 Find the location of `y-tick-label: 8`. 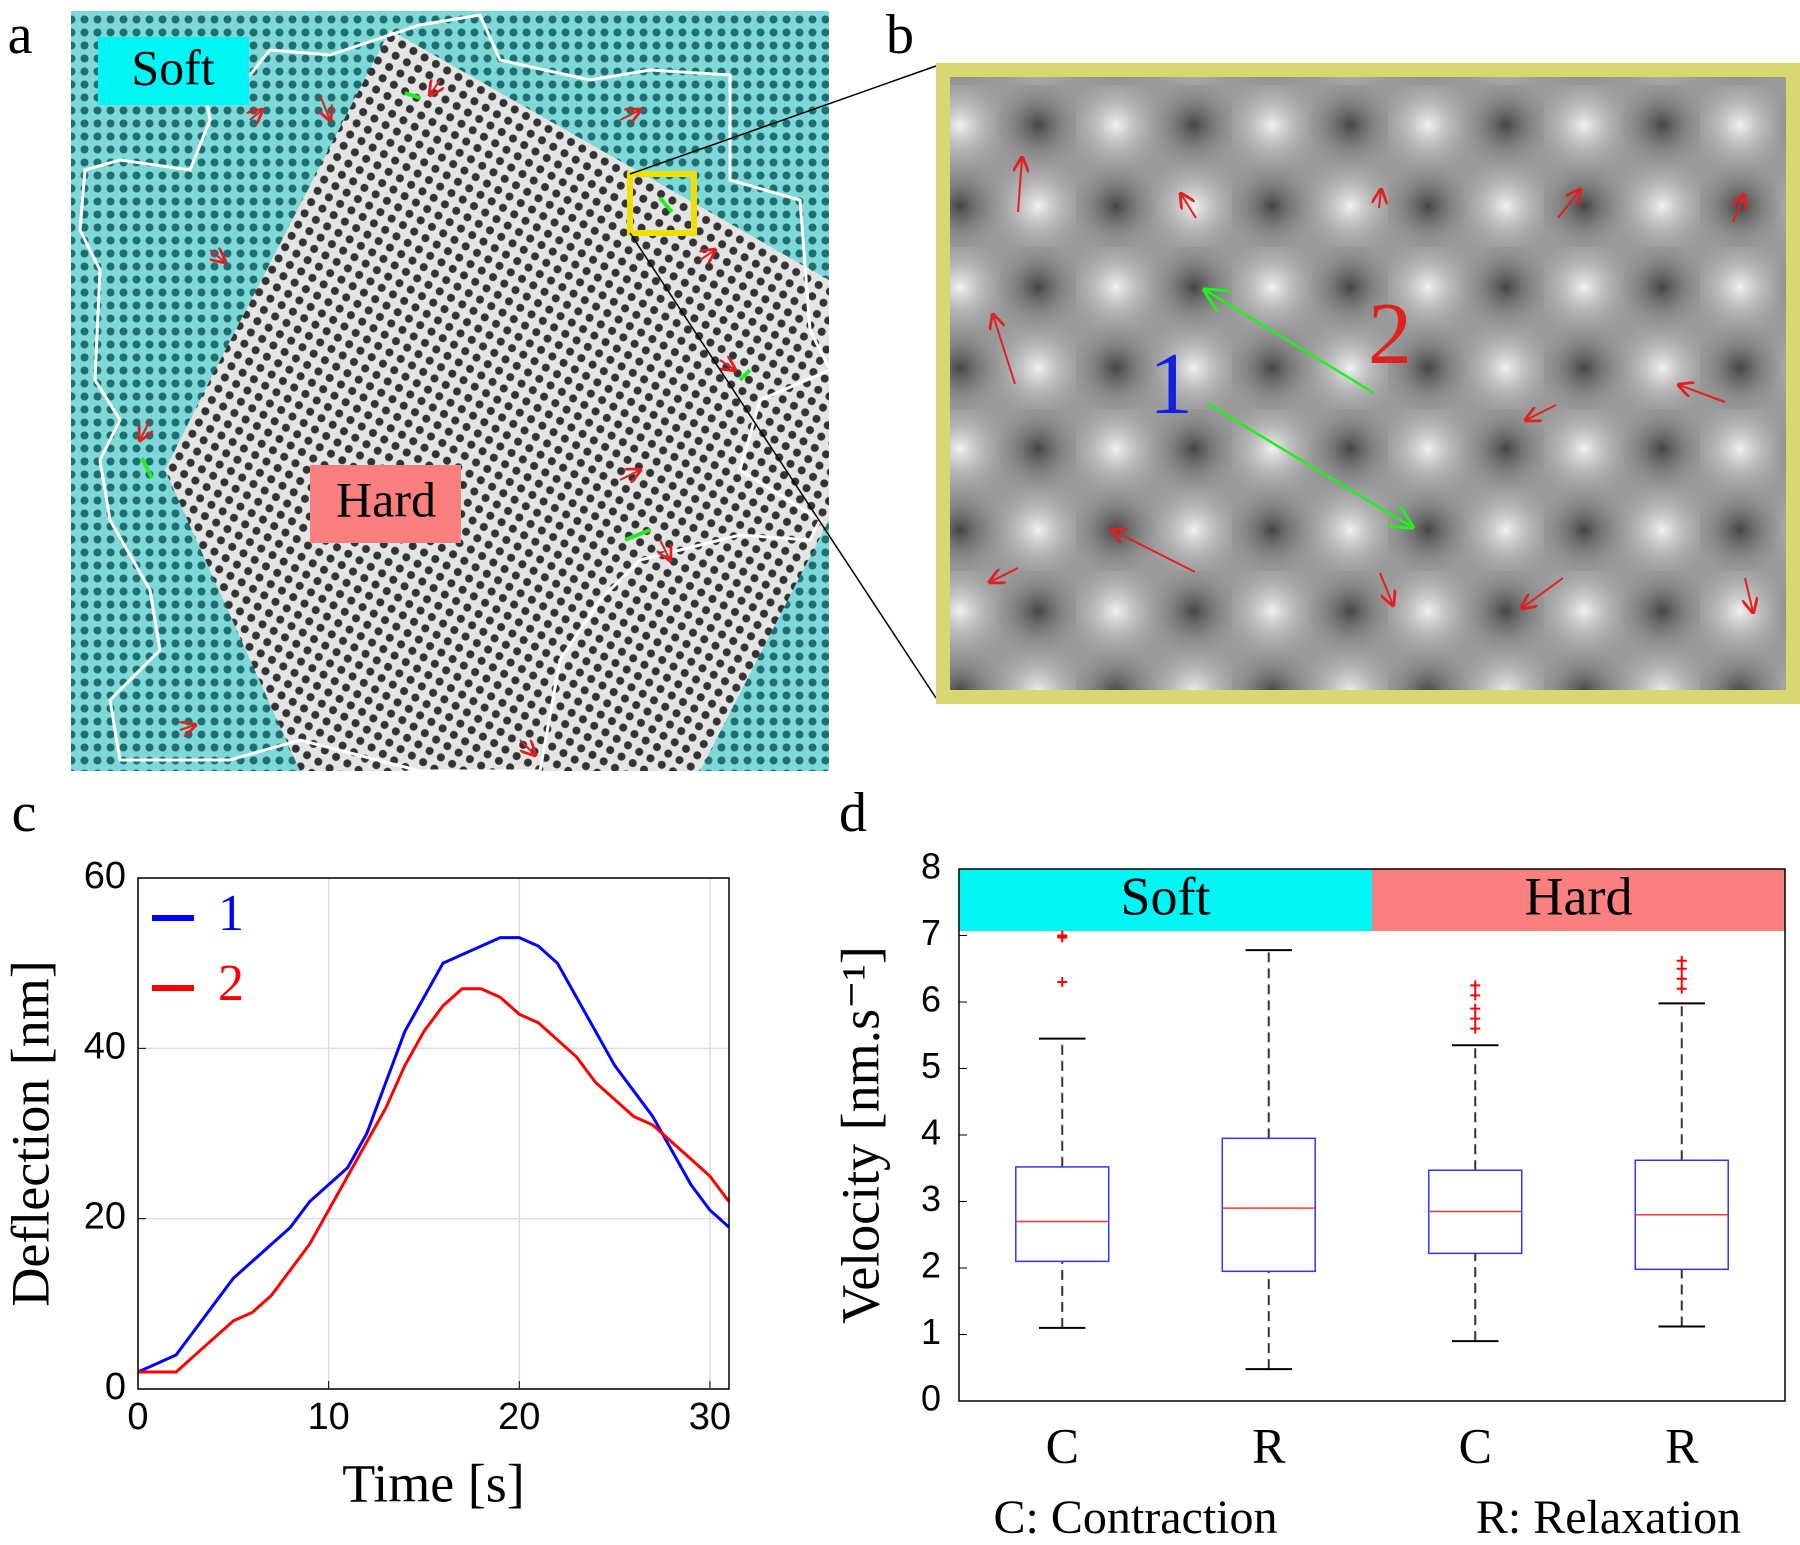

y-tick-label: 8 is located at coordinates (931, 866).